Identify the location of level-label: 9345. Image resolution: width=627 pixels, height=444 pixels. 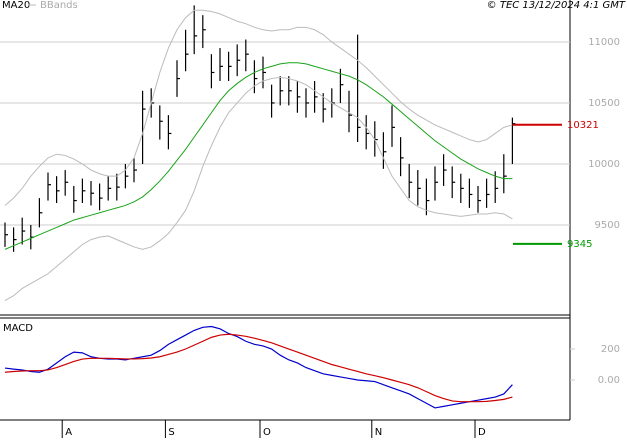
(579, 244).